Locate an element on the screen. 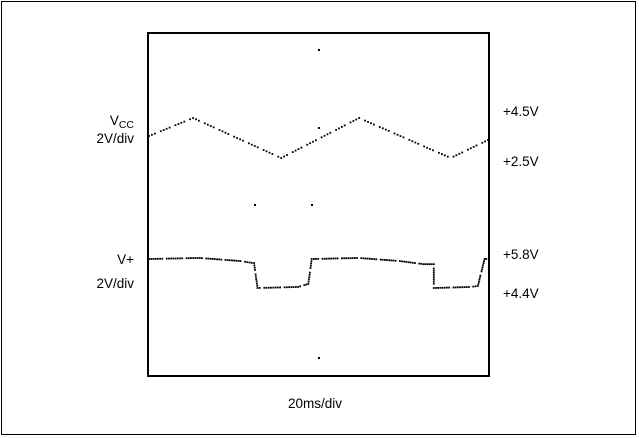 This screenshot has width=639, height=438. vcc-low-level-label: +2.5V is located at coordinates (521, 161).